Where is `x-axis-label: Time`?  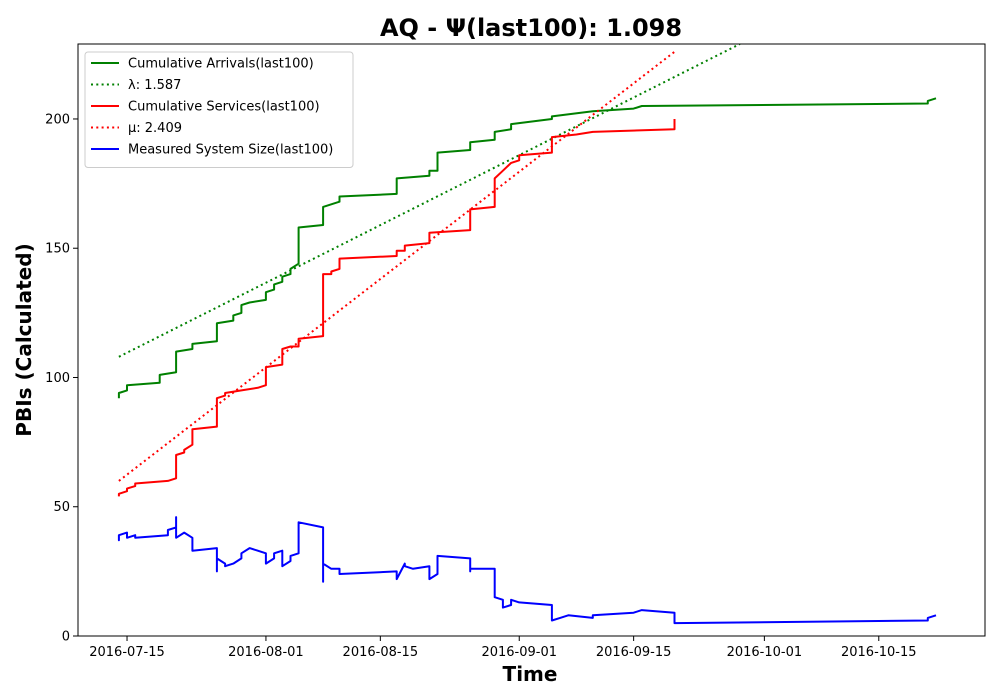 x-axis-label: Time is located at coordinates (530, 674).